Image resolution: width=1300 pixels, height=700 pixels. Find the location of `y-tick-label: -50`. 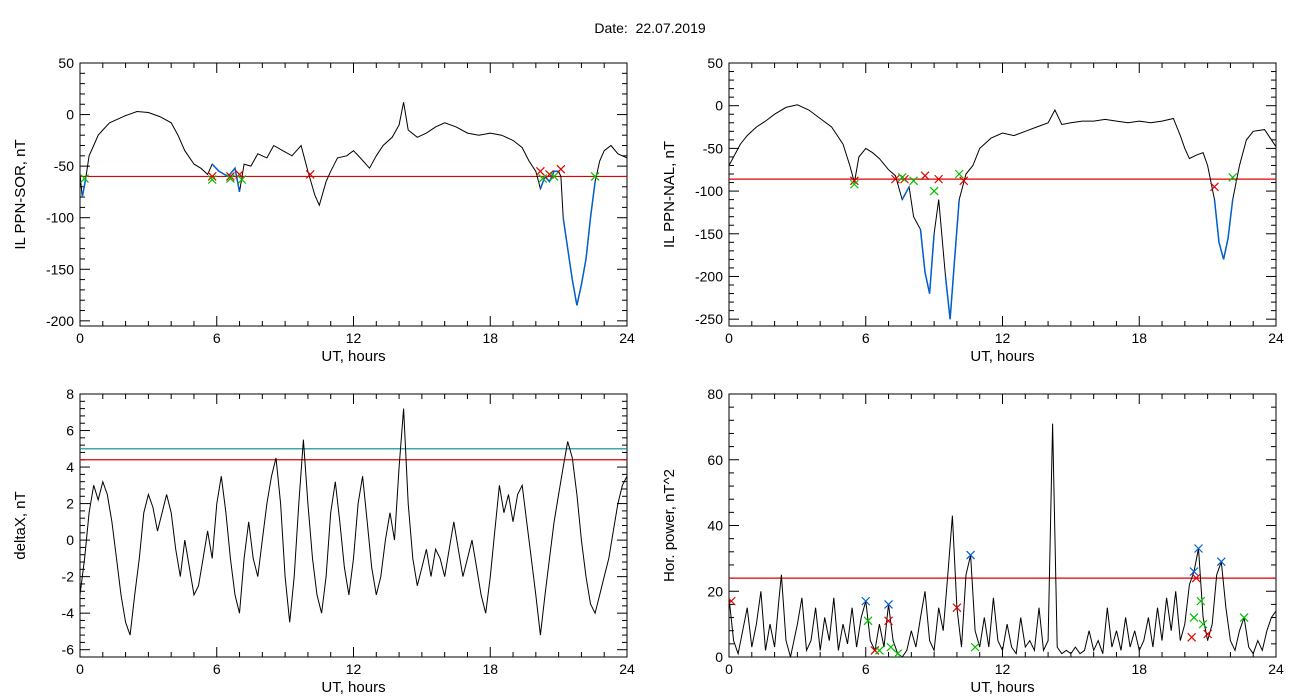

y-tick-label: -50 is located at coordinates (64, 166).